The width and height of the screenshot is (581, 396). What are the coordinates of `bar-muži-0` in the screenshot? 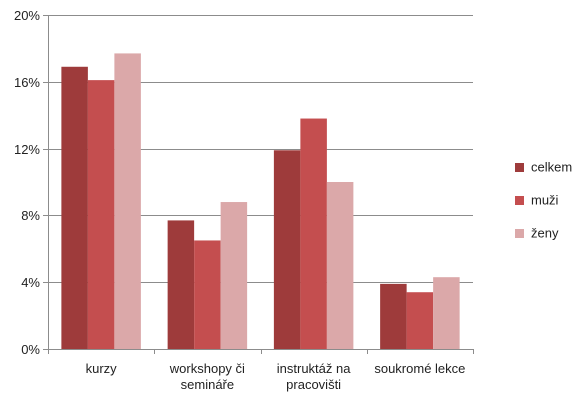 It's located at (101, 214).